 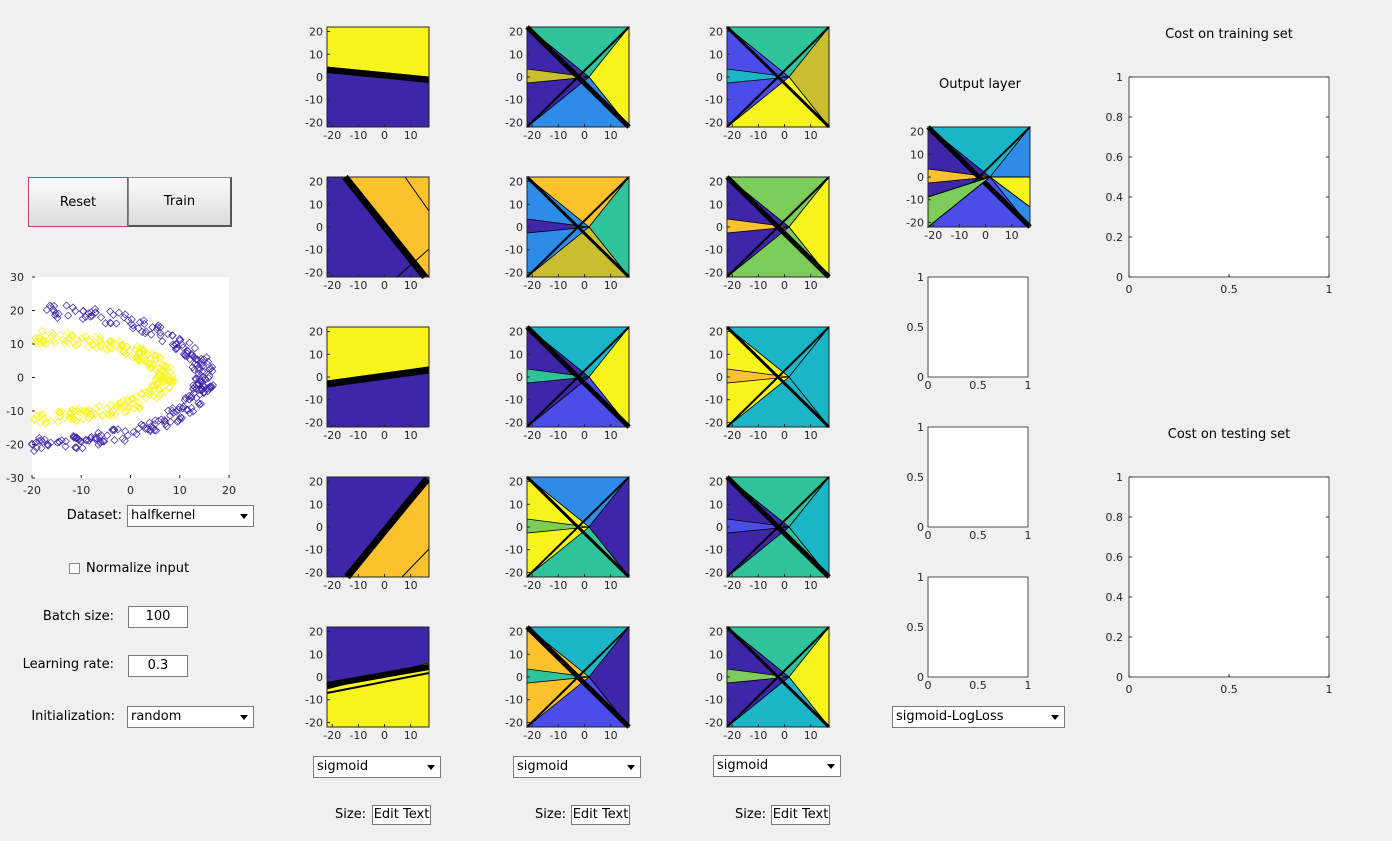 What do you see at coordinates (978, 717) in the screenshot?
I see `loss-select: sigmoid-LogLoss` at bounding box center [978, 717].